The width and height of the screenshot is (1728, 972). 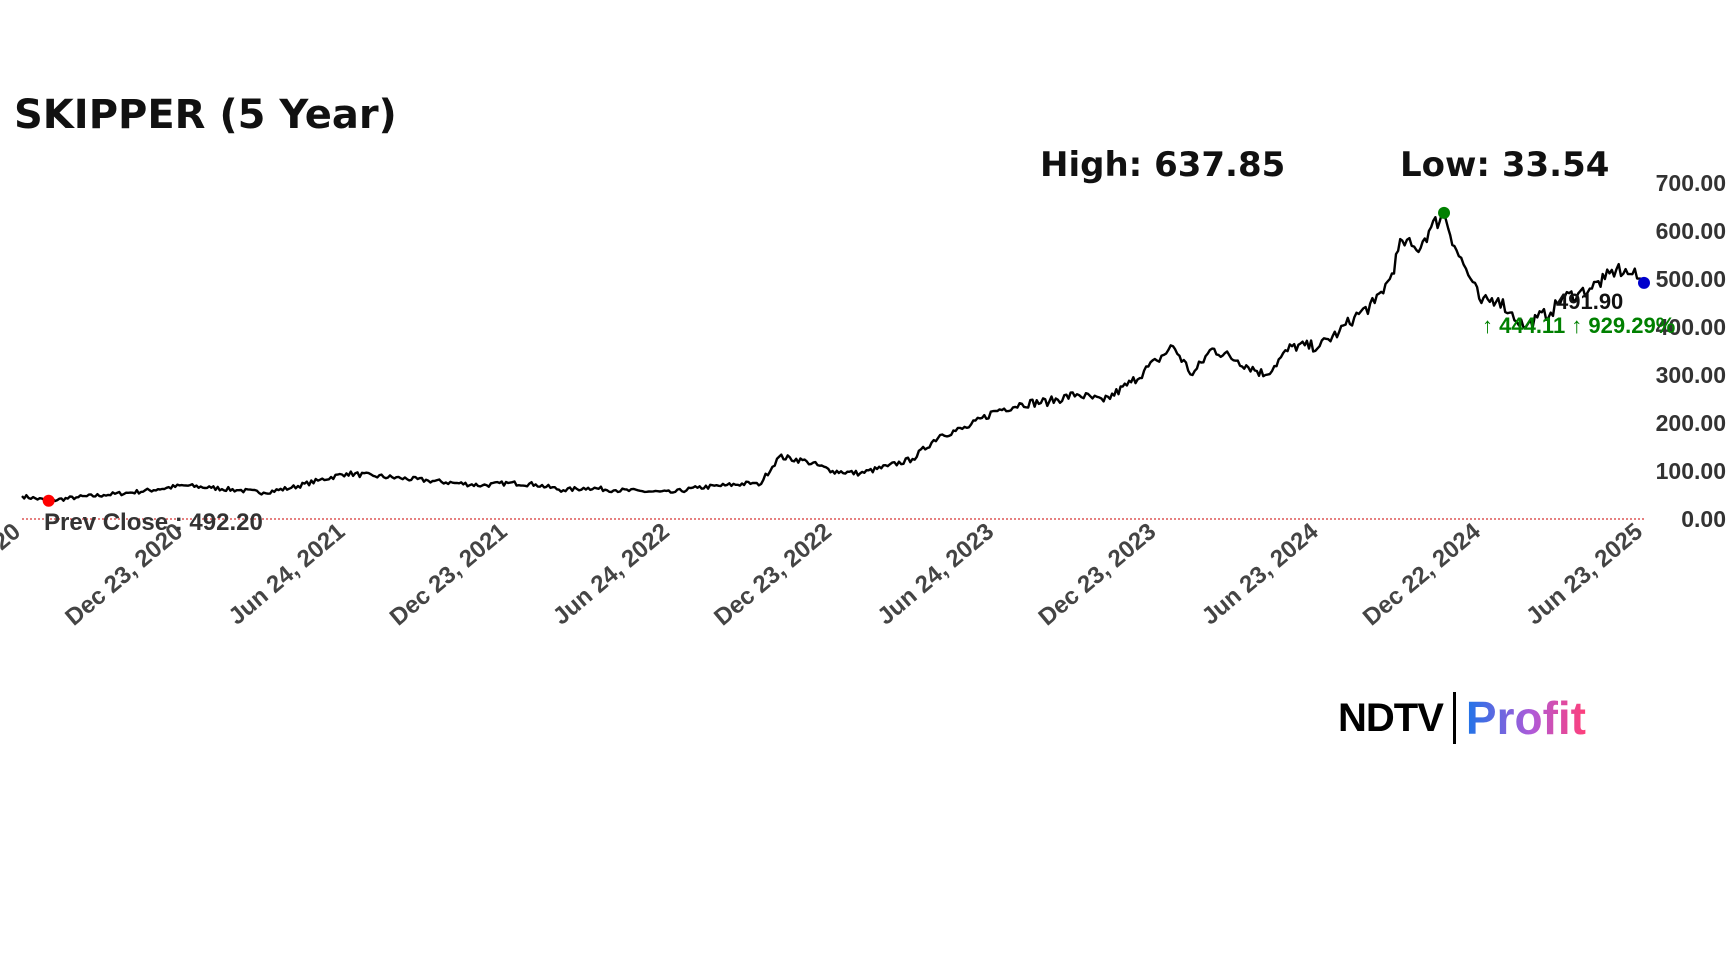 I want to click on x-tick-label: Dec 23, 2023, so click(x=1097, y=574).